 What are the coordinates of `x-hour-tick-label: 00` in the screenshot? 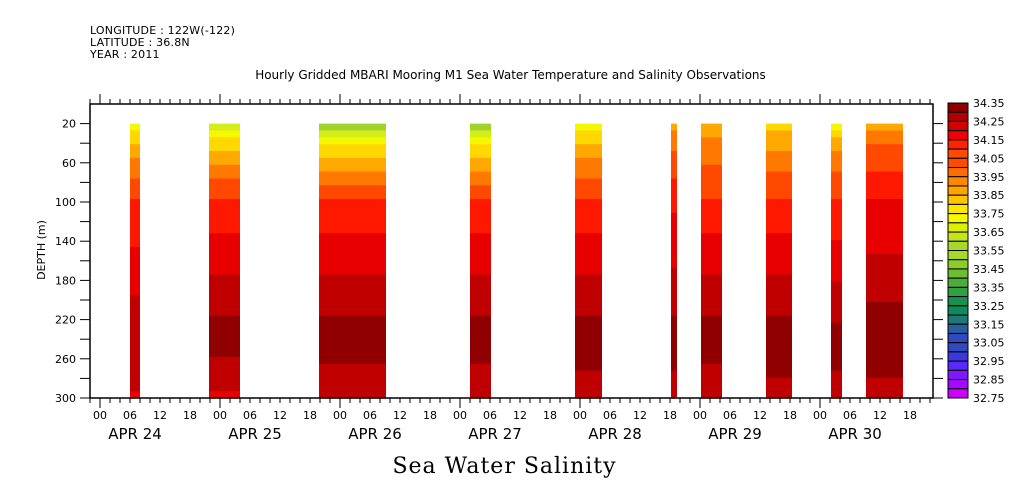 It's located at (340, 415).